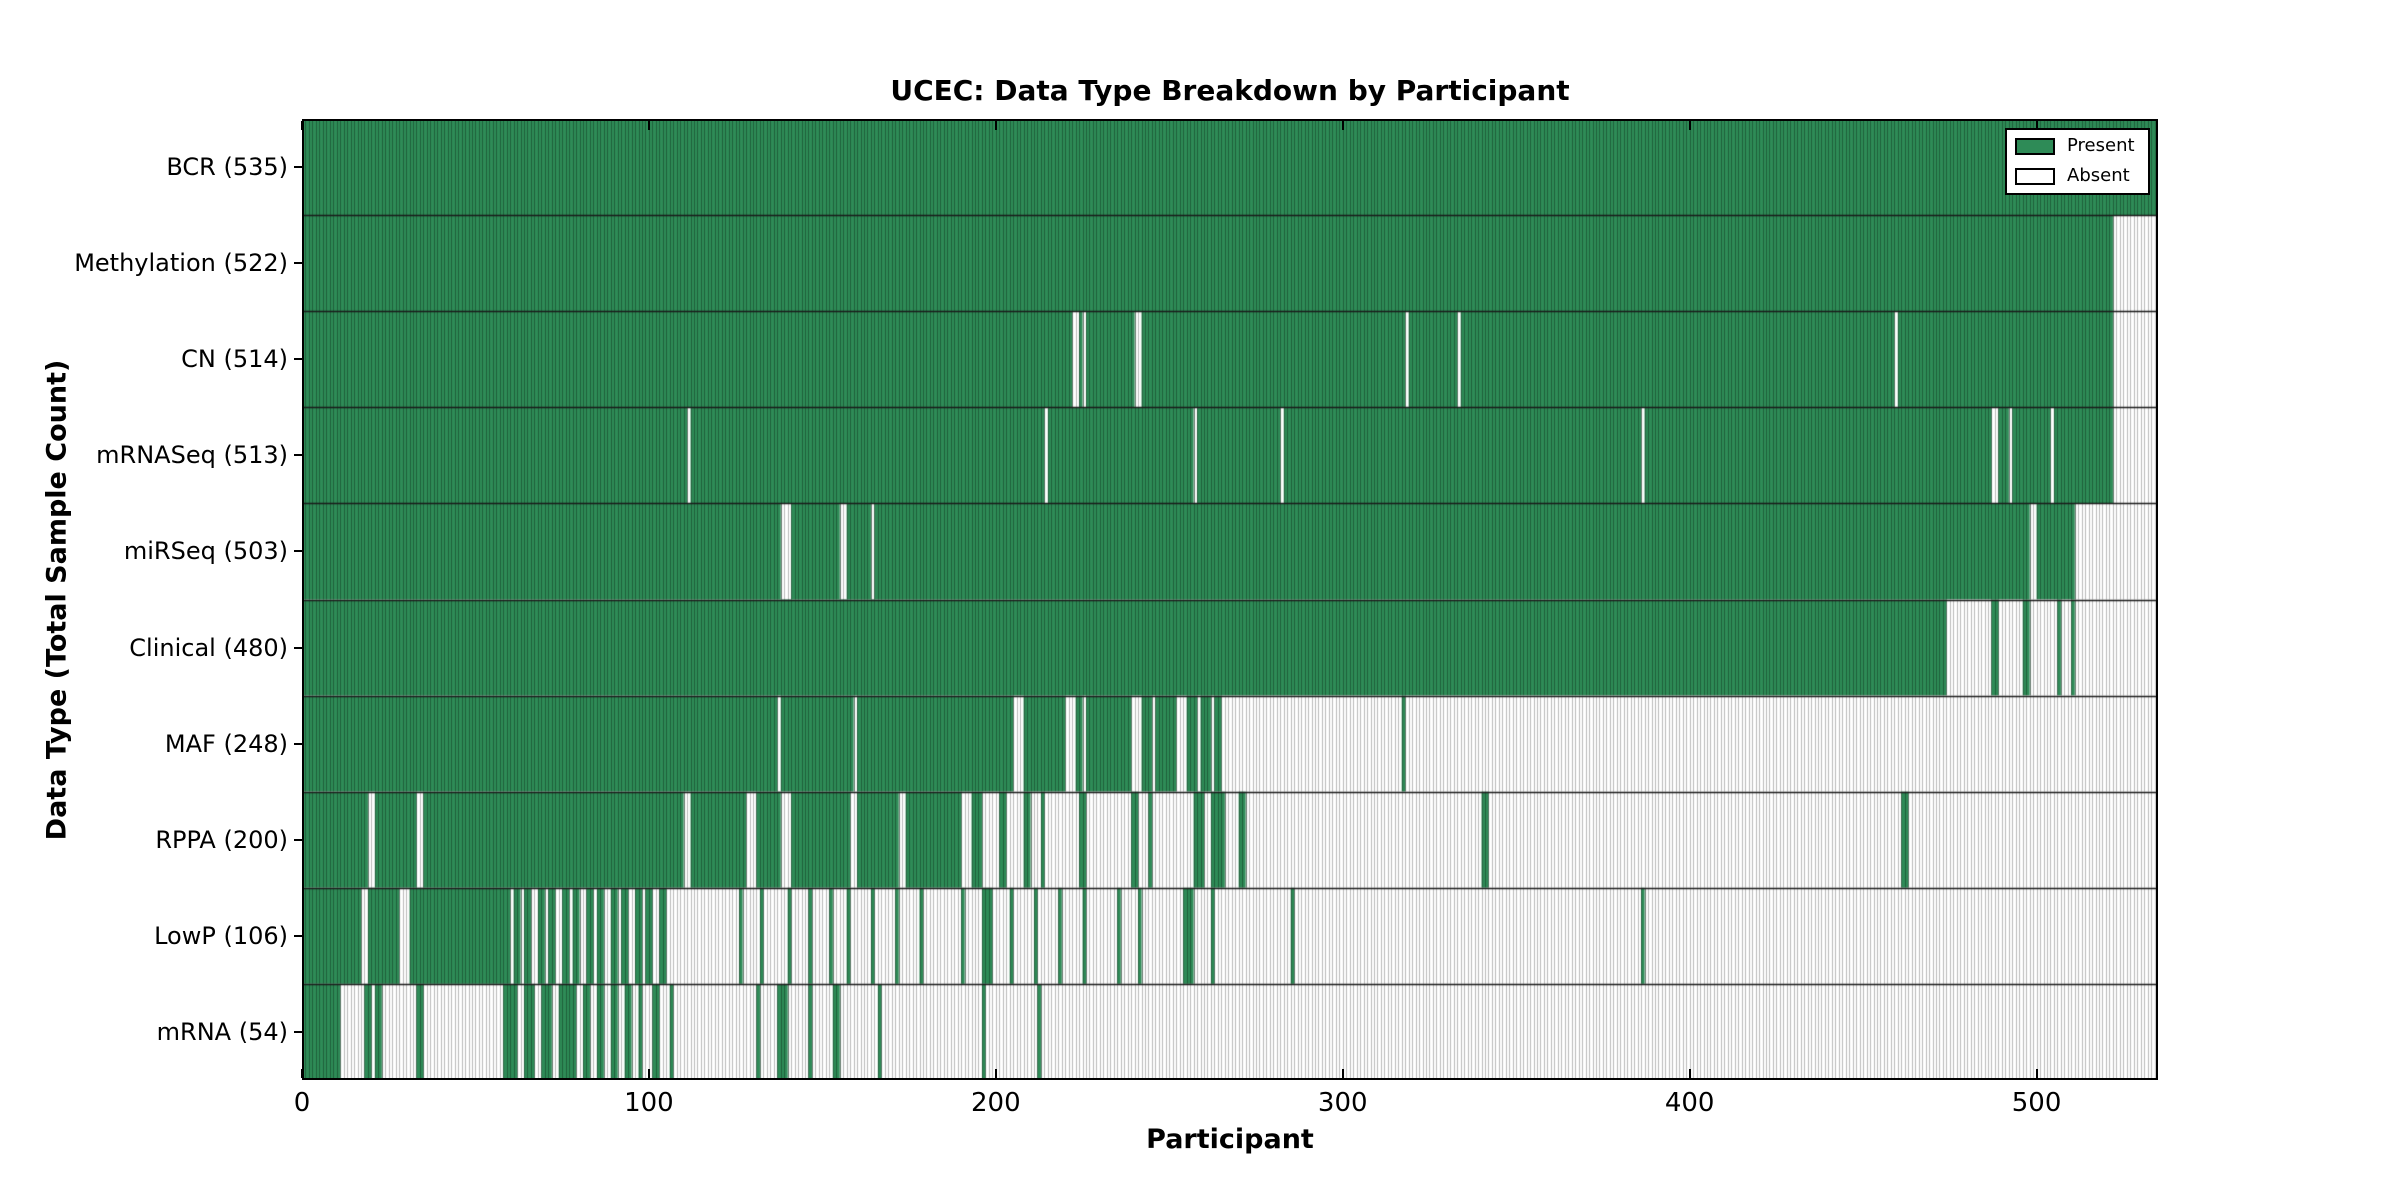  I want to click on y-tick-label: Clinical (480), so click(208, 647).